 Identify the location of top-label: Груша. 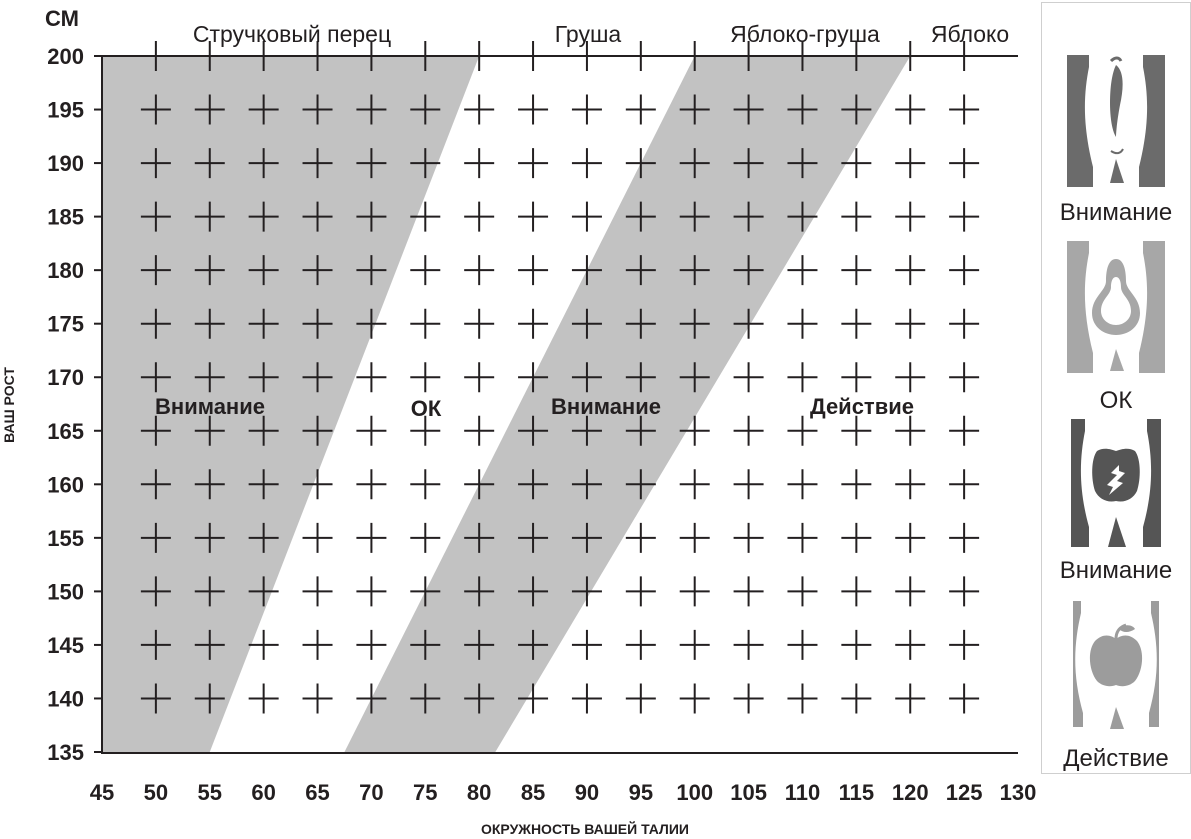
(588, 34).